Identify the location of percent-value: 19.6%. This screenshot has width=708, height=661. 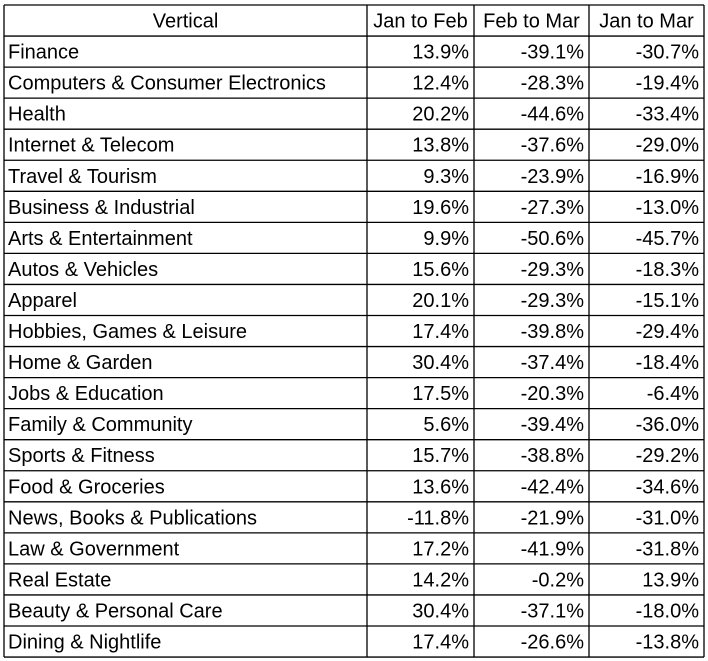
(440, 208).